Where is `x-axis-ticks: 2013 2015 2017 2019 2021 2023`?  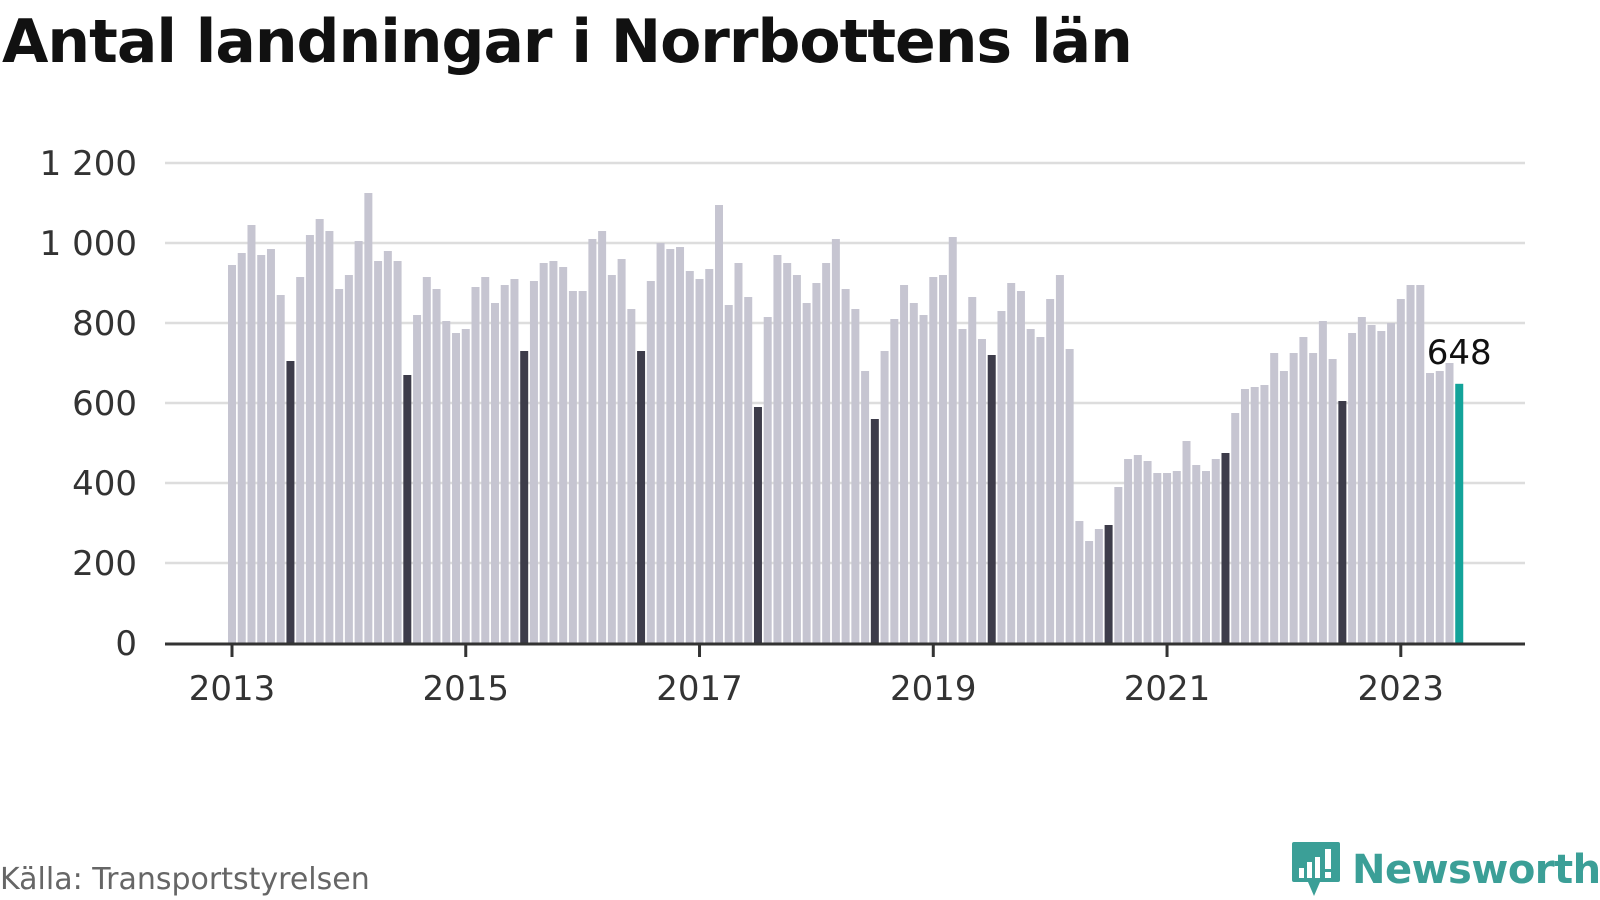
x-axis-ticks: 2013 2015 2017 2019 2021 2023 is located at coordinates (816, 676).